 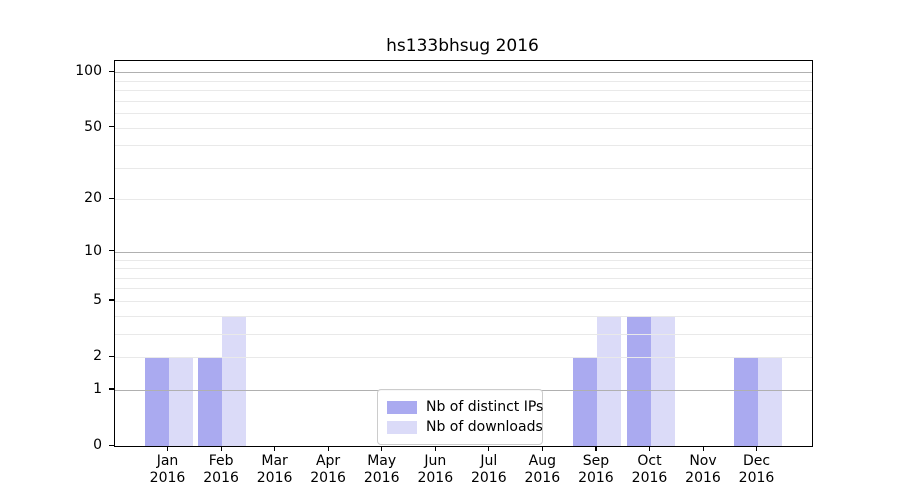 I want to click on bar-downloads-feb, so click(x=234, y=380).